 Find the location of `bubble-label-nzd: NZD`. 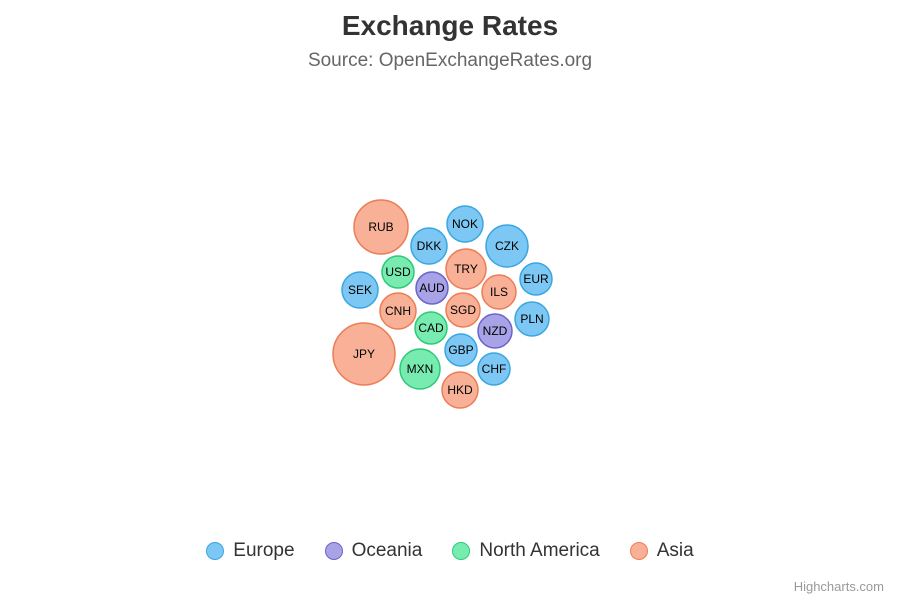

bubble-label-nzd: NZD is located at coordinates (495, 331).